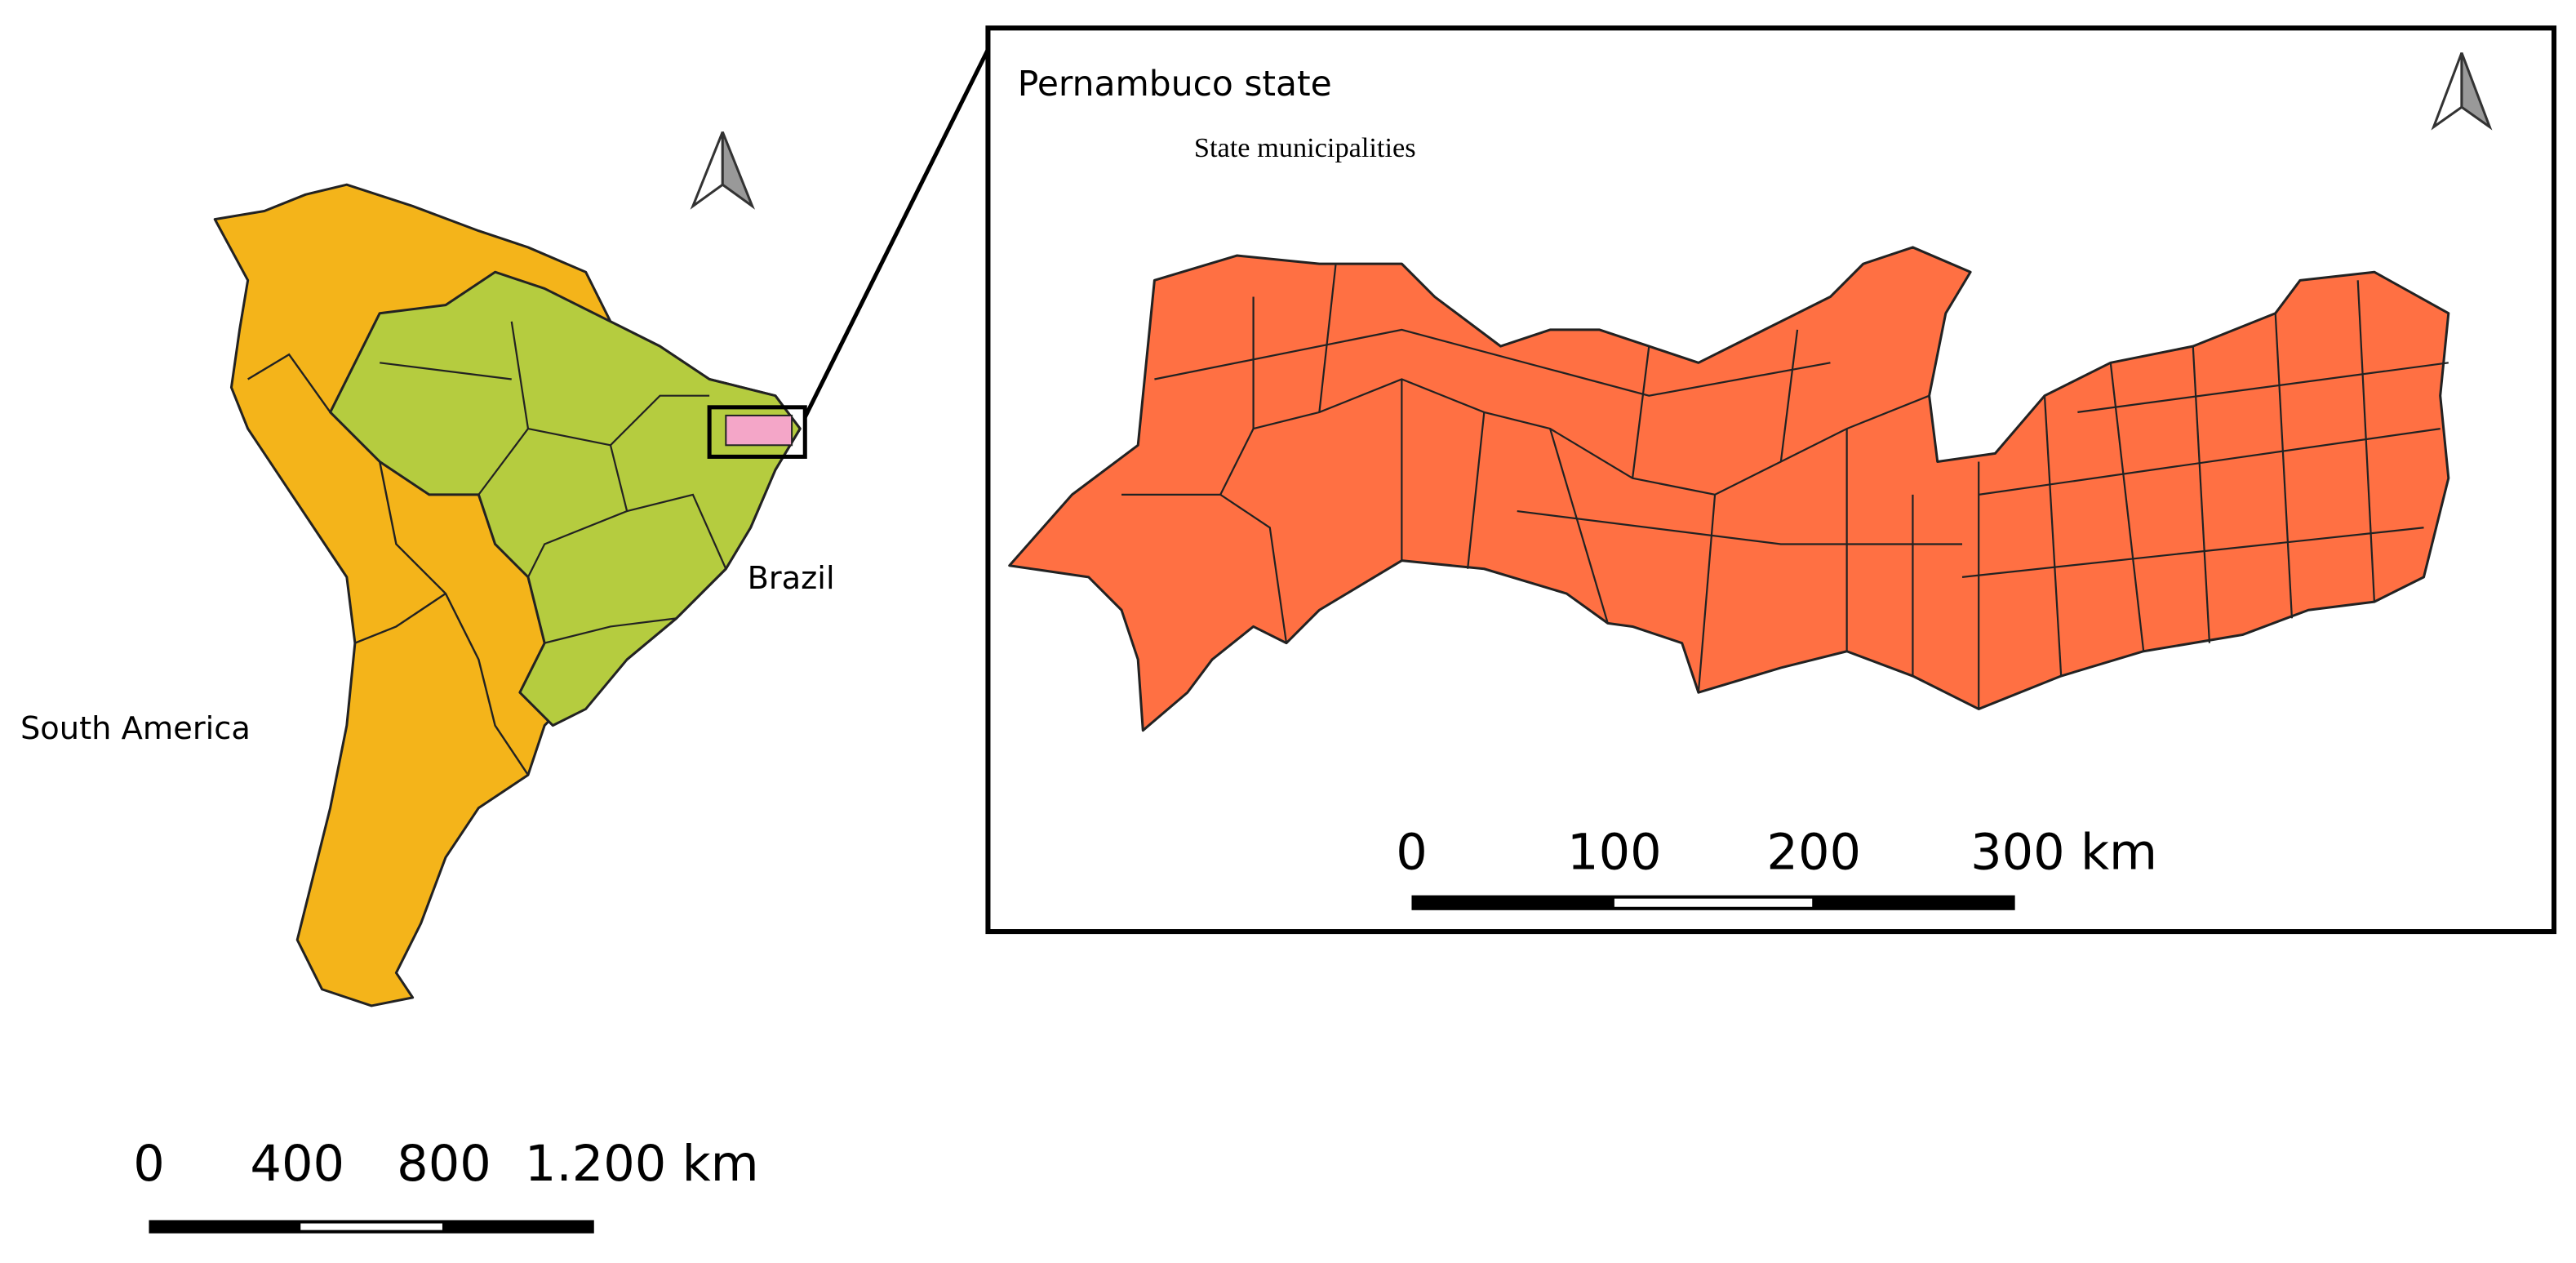 This screenshot has height=1263, width=2576. What do you see at coordinates (297, 1164) in the screenshot?
I see `scale-label: 400` at bounding box center [297, 1164].